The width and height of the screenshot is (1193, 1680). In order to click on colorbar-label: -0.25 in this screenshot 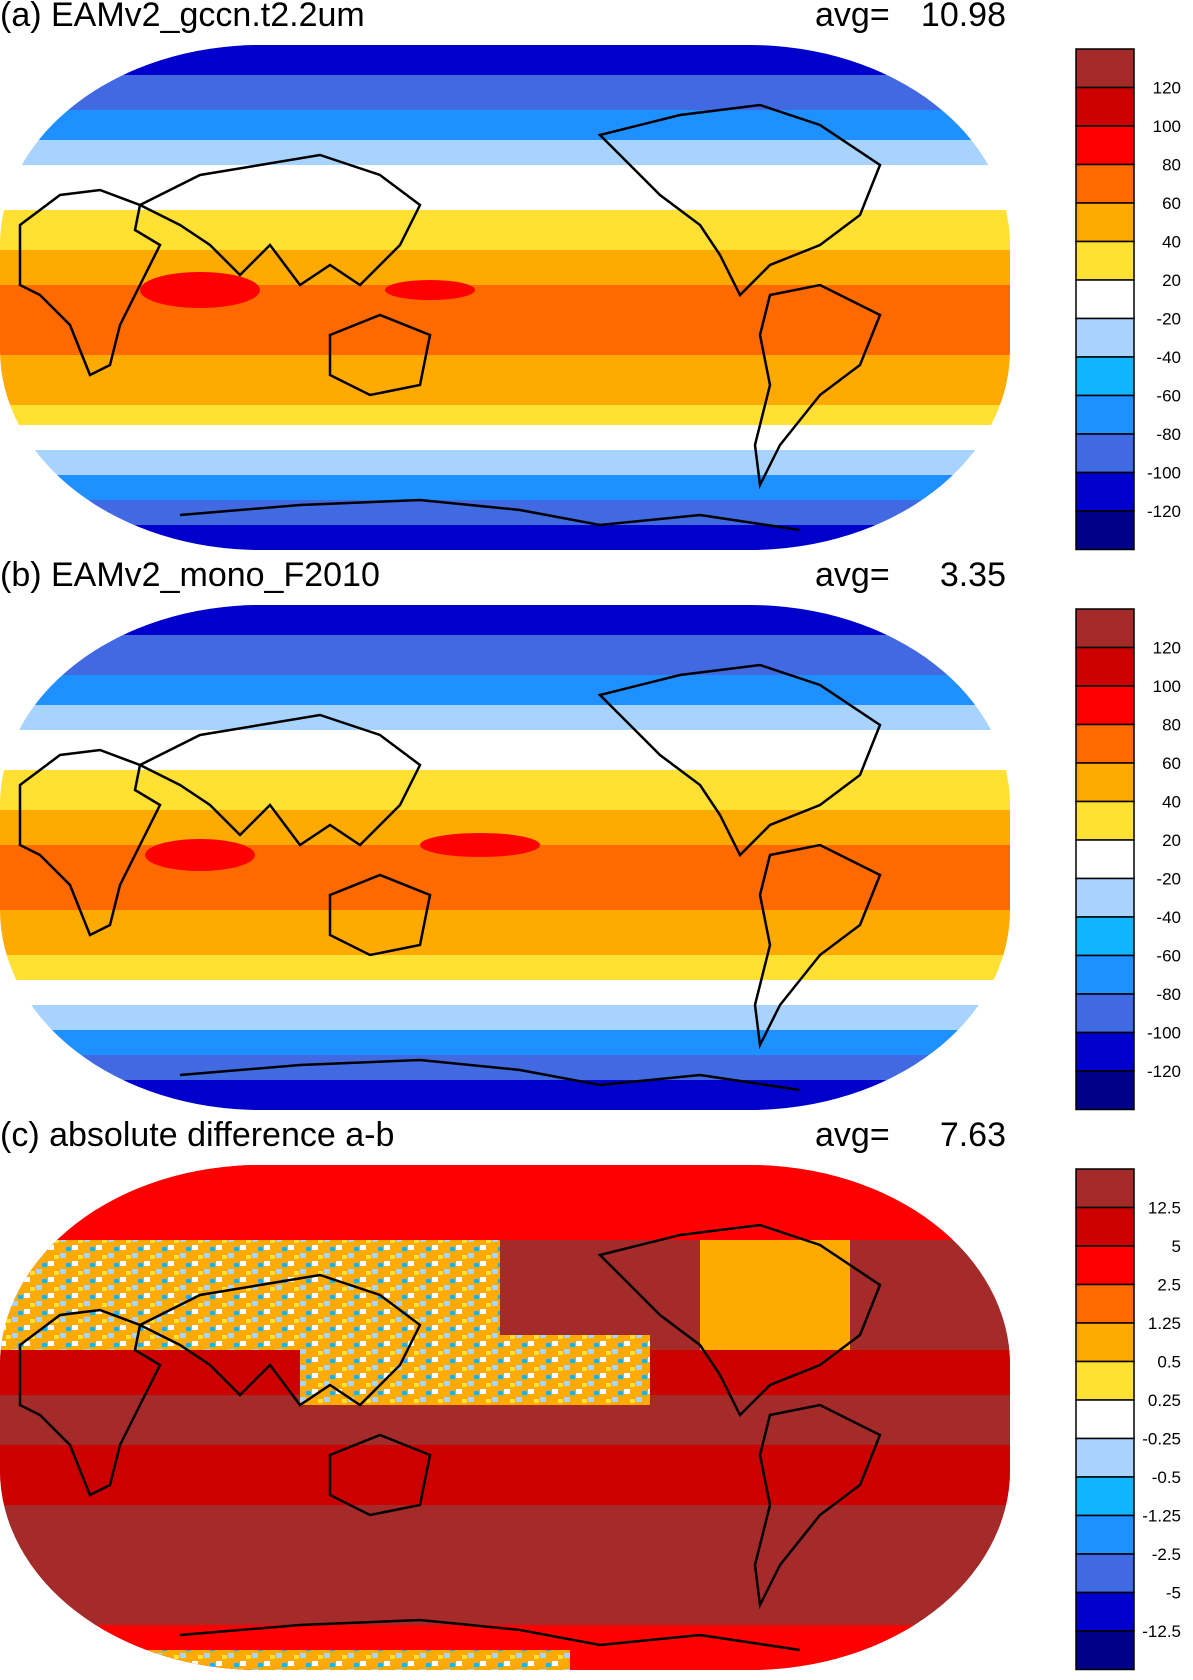, I will do `click(1161, 1439)`.